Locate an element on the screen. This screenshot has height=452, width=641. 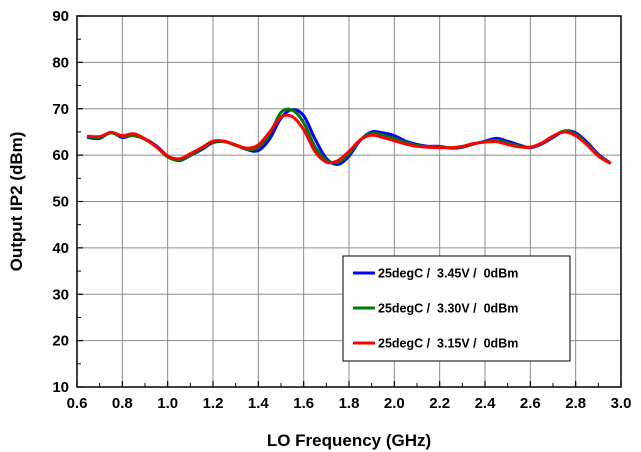
y-tick-label: 40 is located at coordinates (60, 248).